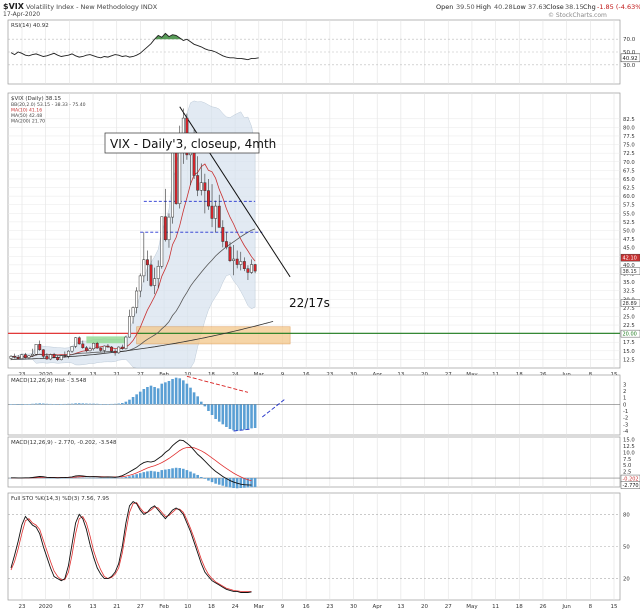  I want to click on sto-x-label: 13, so click(93, 607).